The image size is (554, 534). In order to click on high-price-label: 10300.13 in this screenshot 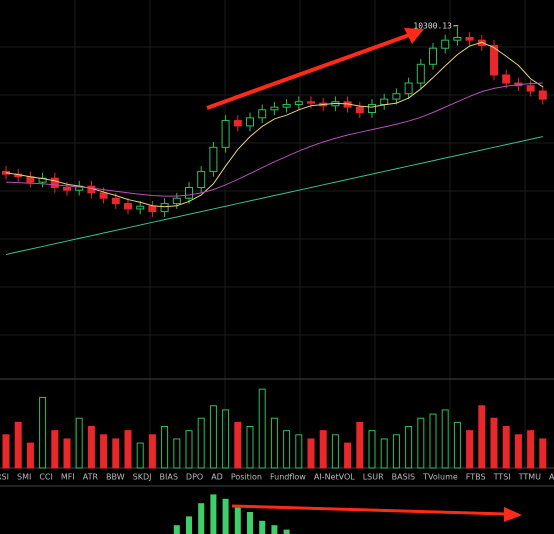, I will do `click(432, 25)`.